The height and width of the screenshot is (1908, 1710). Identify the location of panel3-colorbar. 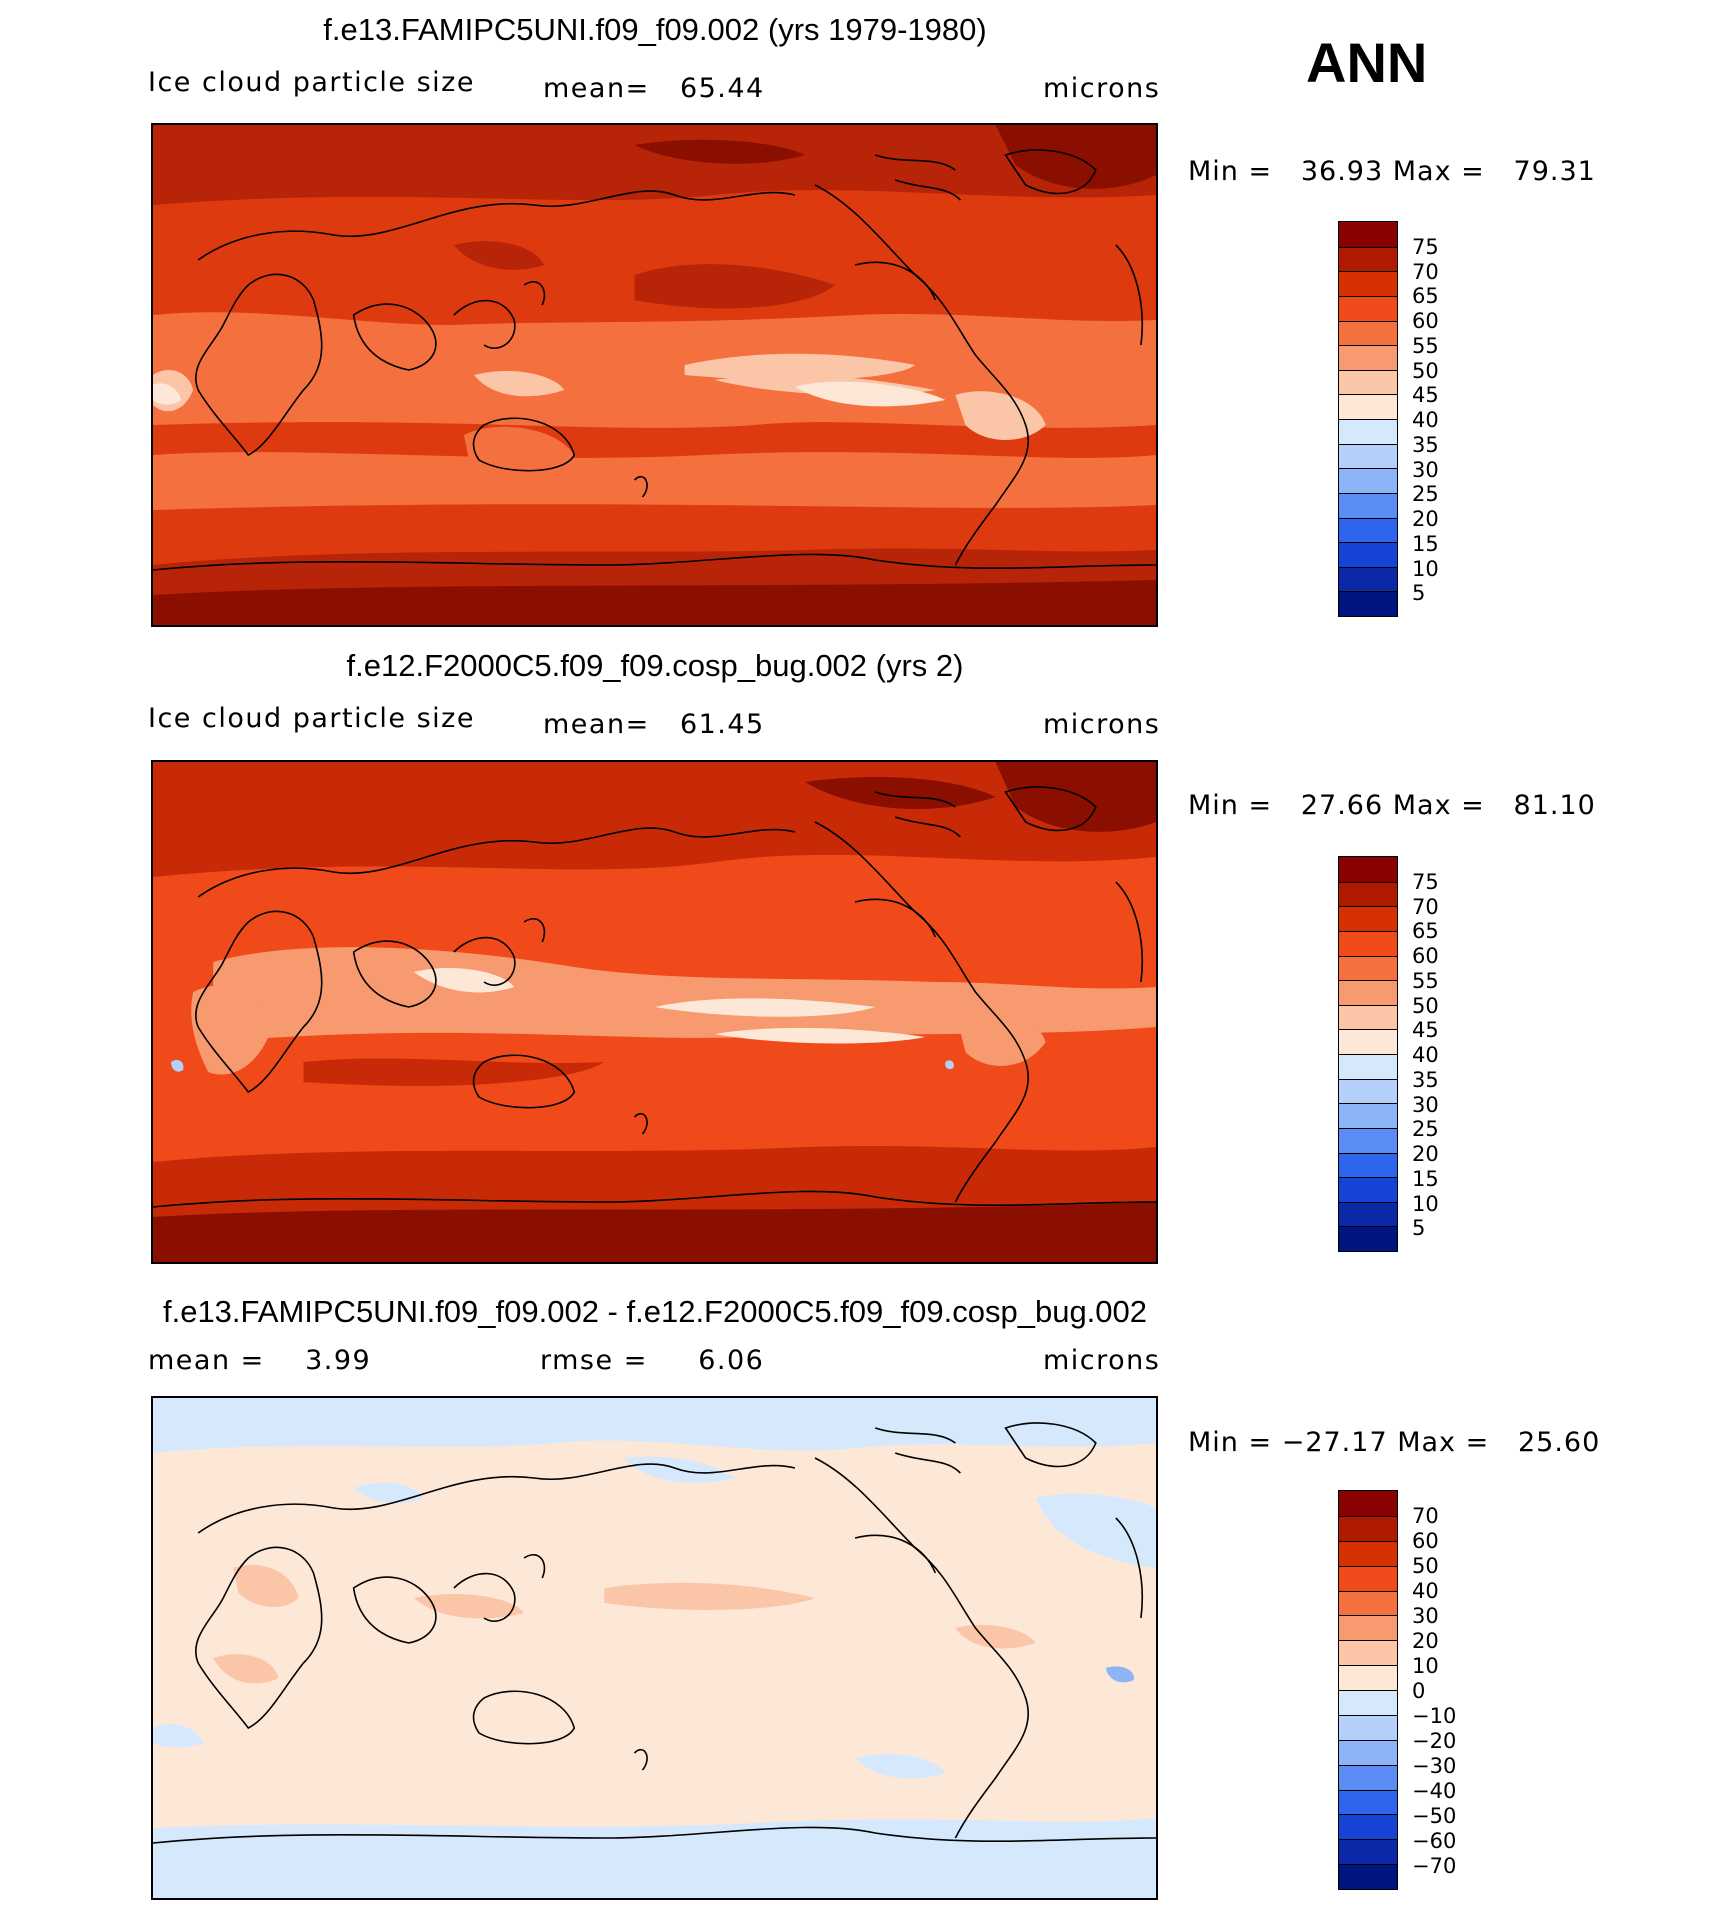
(1368, 1690).